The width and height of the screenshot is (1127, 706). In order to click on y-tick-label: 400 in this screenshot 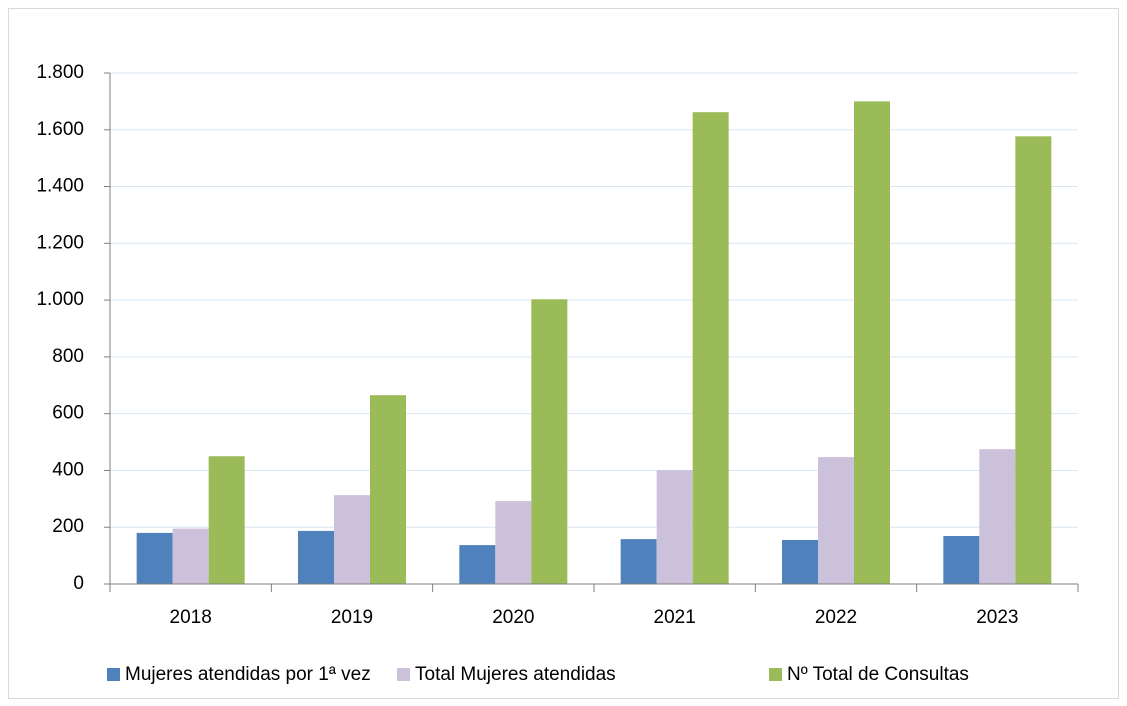, I will do `click(68, 469)`.